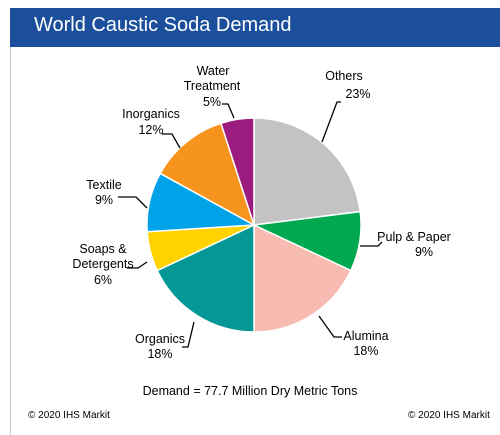  I want to click on slice-label-soaps: Detergents, so click(102, 264).